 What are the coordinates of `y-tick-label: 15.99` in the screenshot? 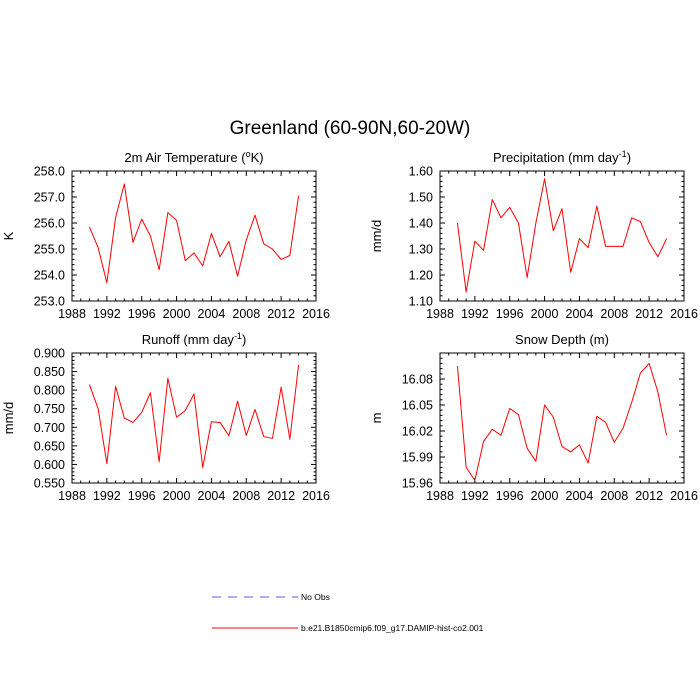 It's located at (417, 458).